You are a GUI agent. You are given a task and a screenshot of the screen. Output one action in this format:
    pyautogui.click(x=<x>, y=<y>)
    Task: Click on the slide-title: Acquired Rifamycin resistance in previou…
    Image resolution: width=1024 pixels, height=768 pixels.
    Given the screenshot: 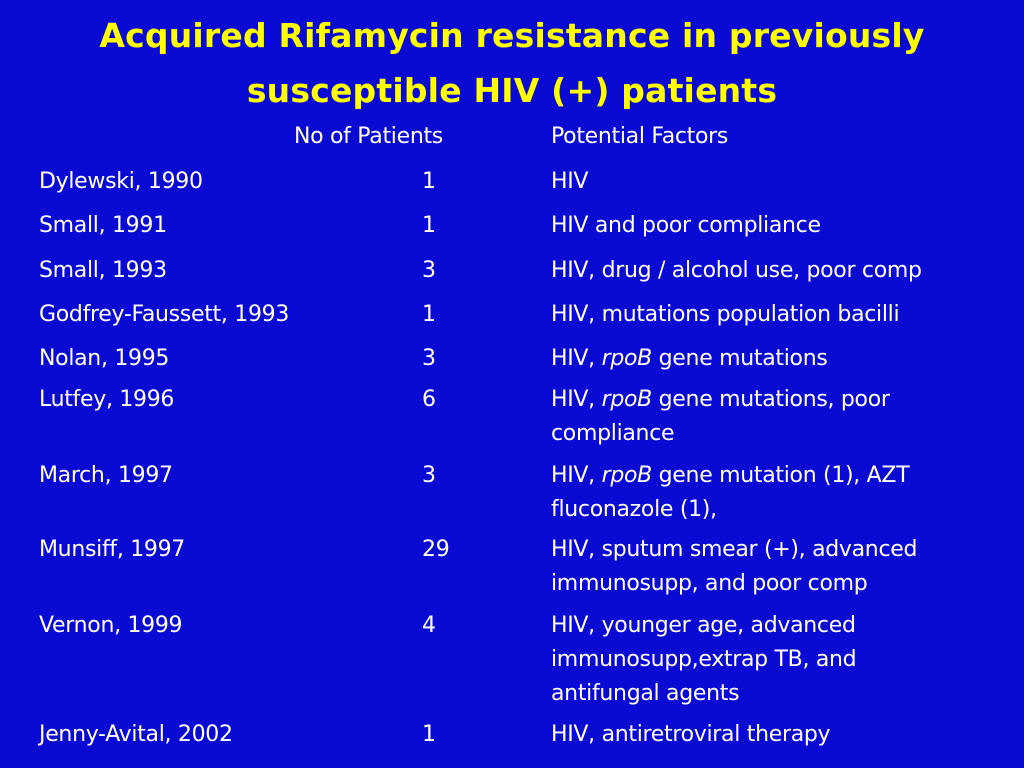 What is the action you would take?
    pyautogui.click(x=512, y=63)
    